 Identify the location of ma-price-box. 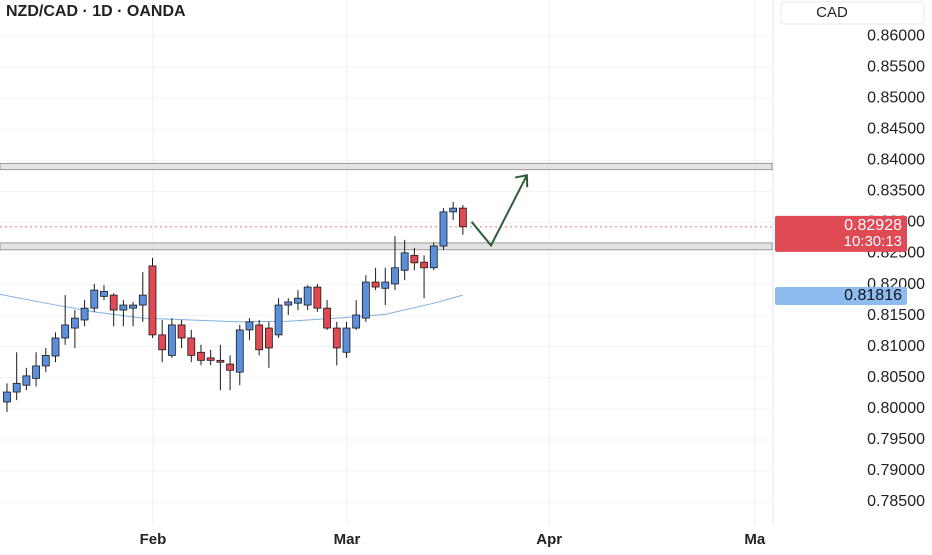
(841, 295).